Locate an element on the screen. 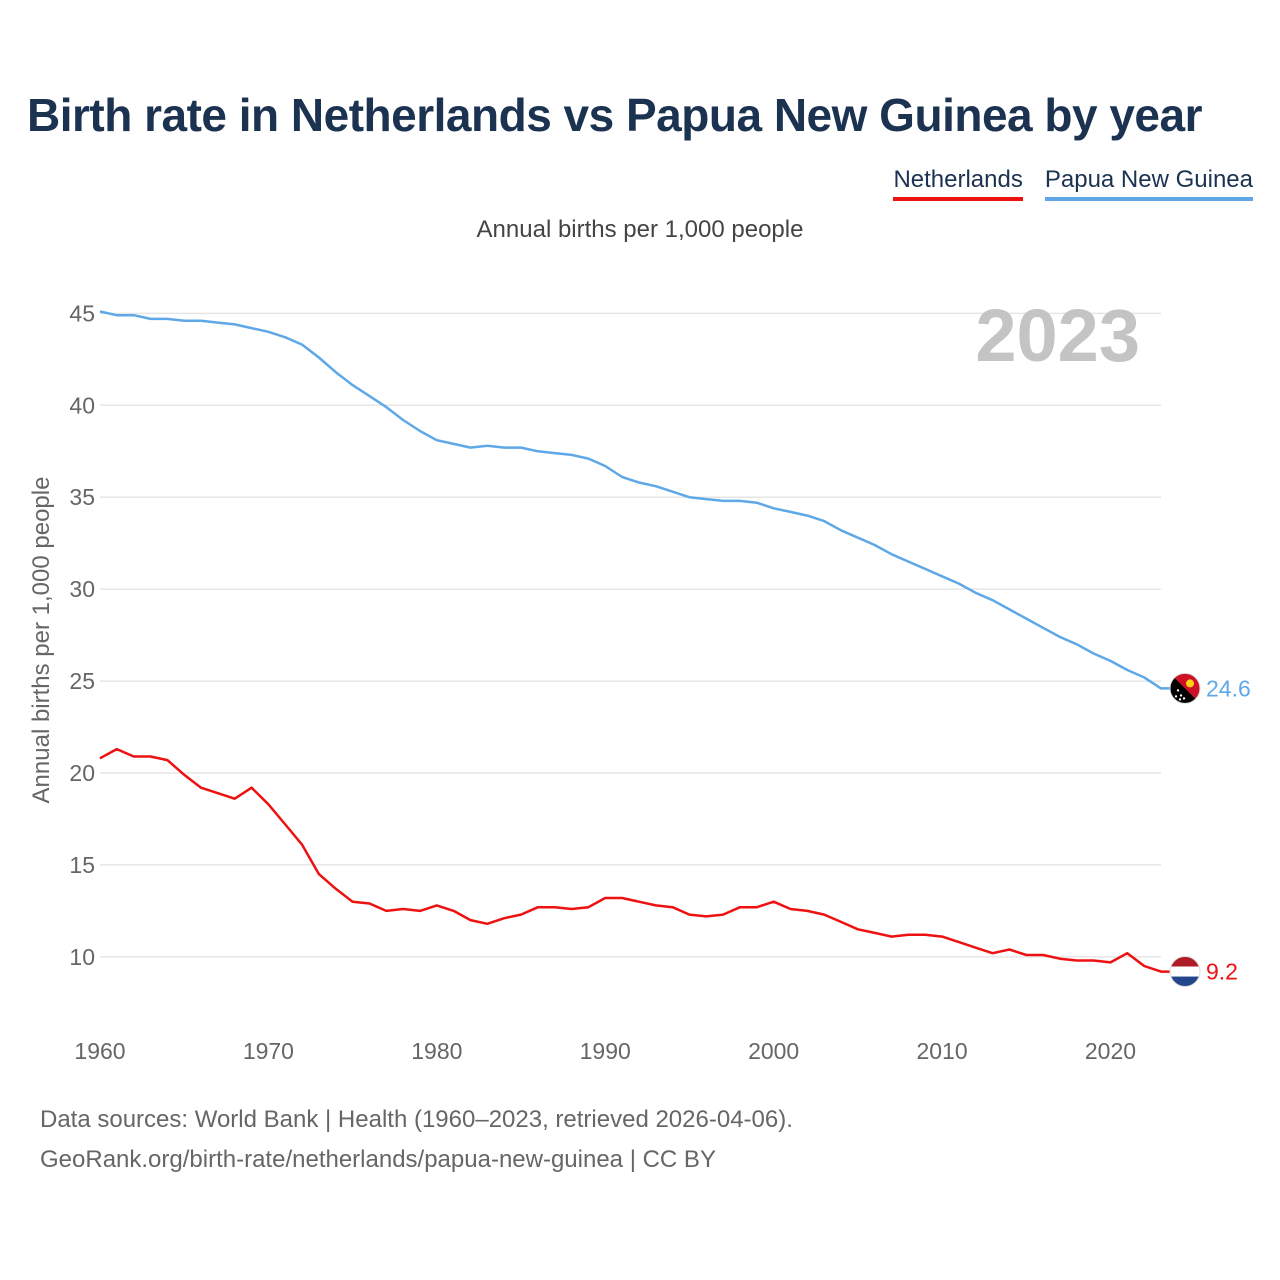 The height and width of the screenshot is (1280, 1280). y-tick-label-25: 25 is located at coordinates (82, 681).